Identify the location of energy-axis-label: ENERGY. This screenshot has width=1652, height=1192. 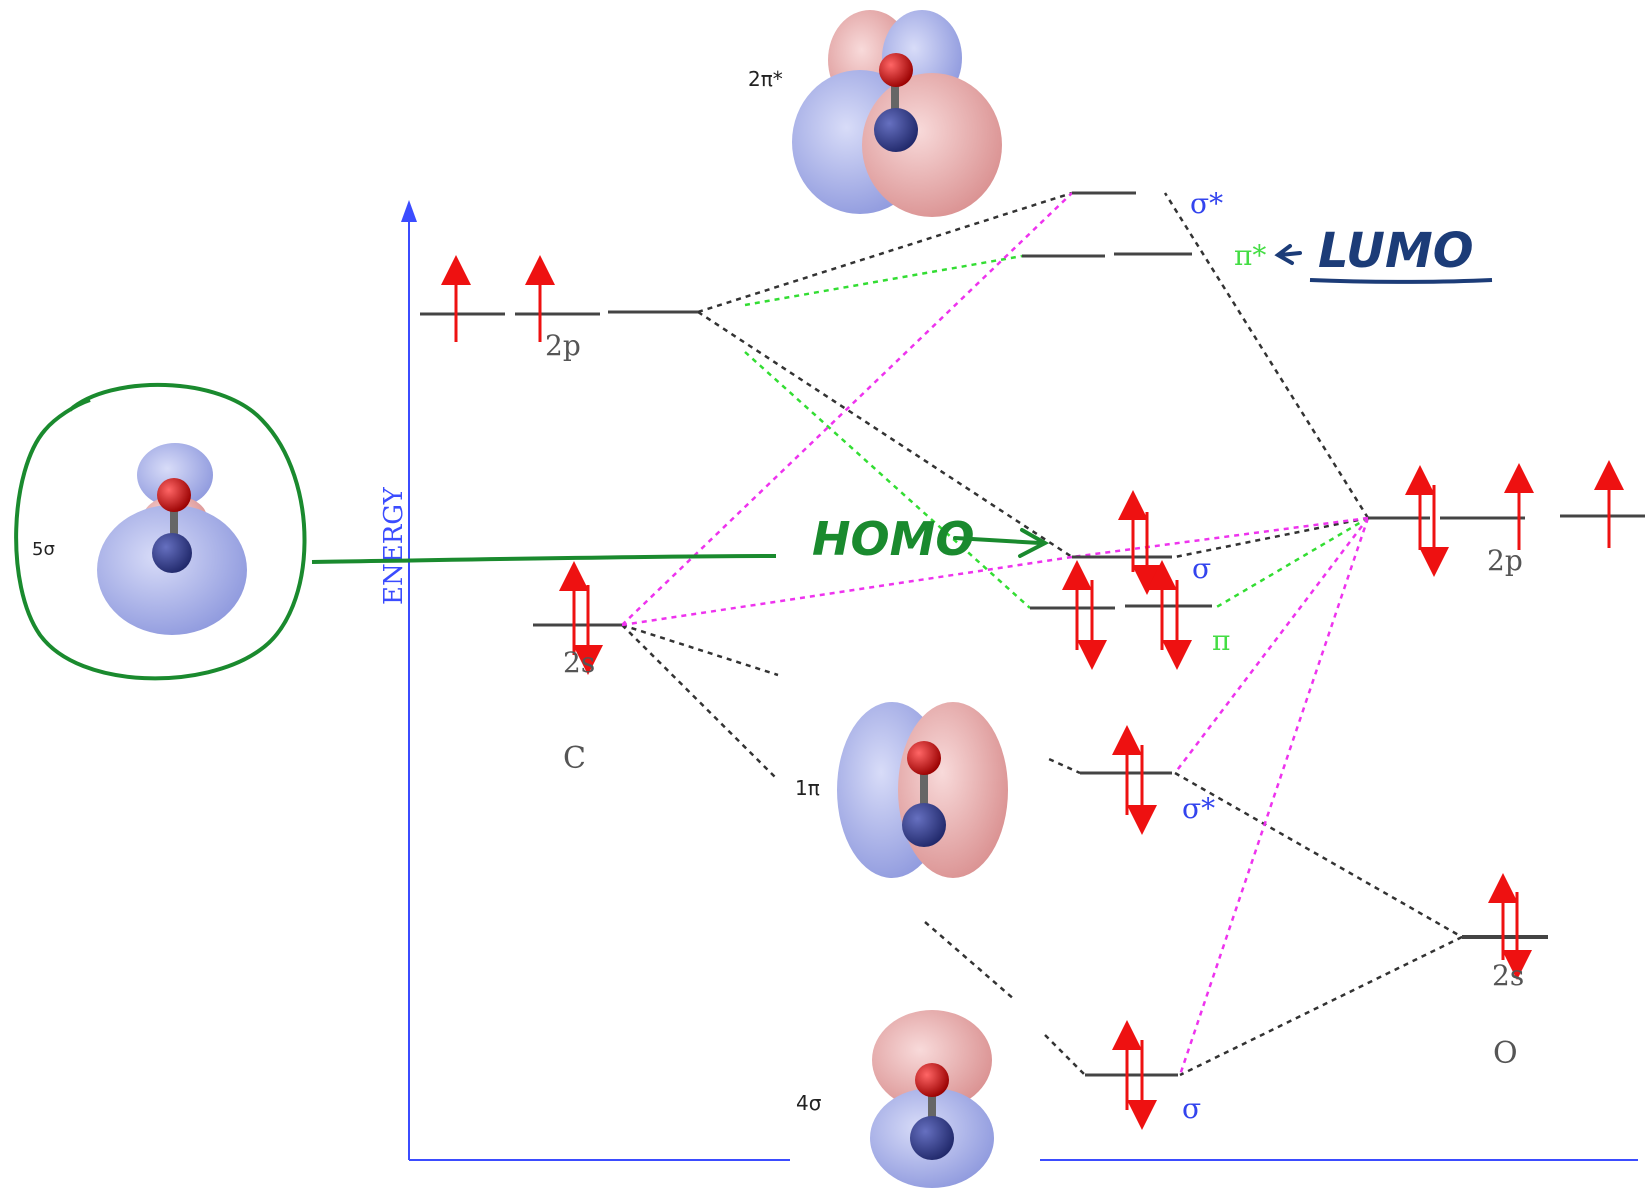
(394, 545).